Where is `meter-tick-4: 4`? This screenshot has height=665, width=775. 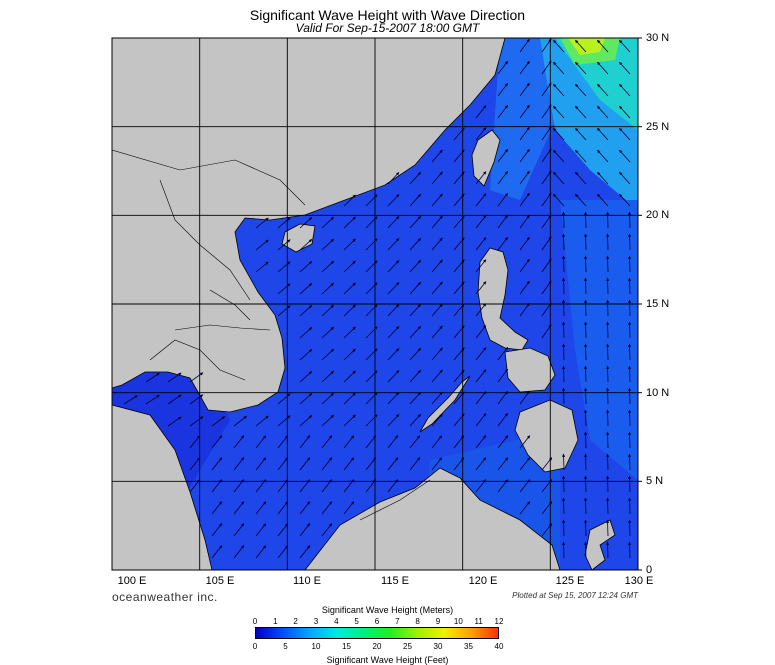
meter-tick-4: 4 is located at coordinates (336, 621).